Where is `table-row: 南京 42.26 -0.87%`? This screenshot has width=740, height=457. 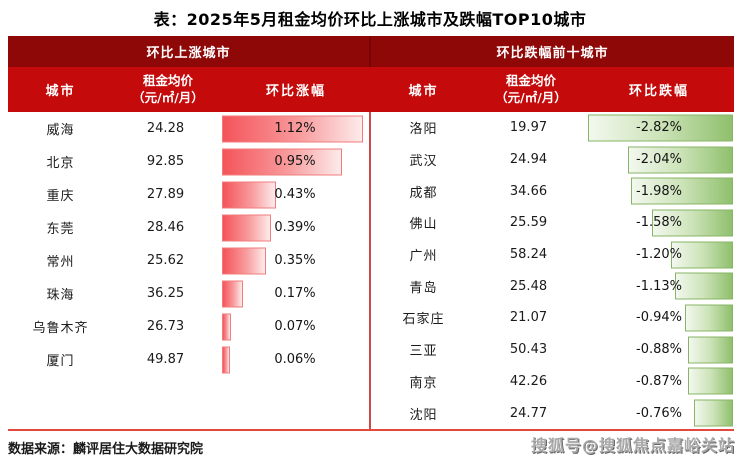 table-row: 南京 42.26 -0.87% is located at coordinates (552, 382).